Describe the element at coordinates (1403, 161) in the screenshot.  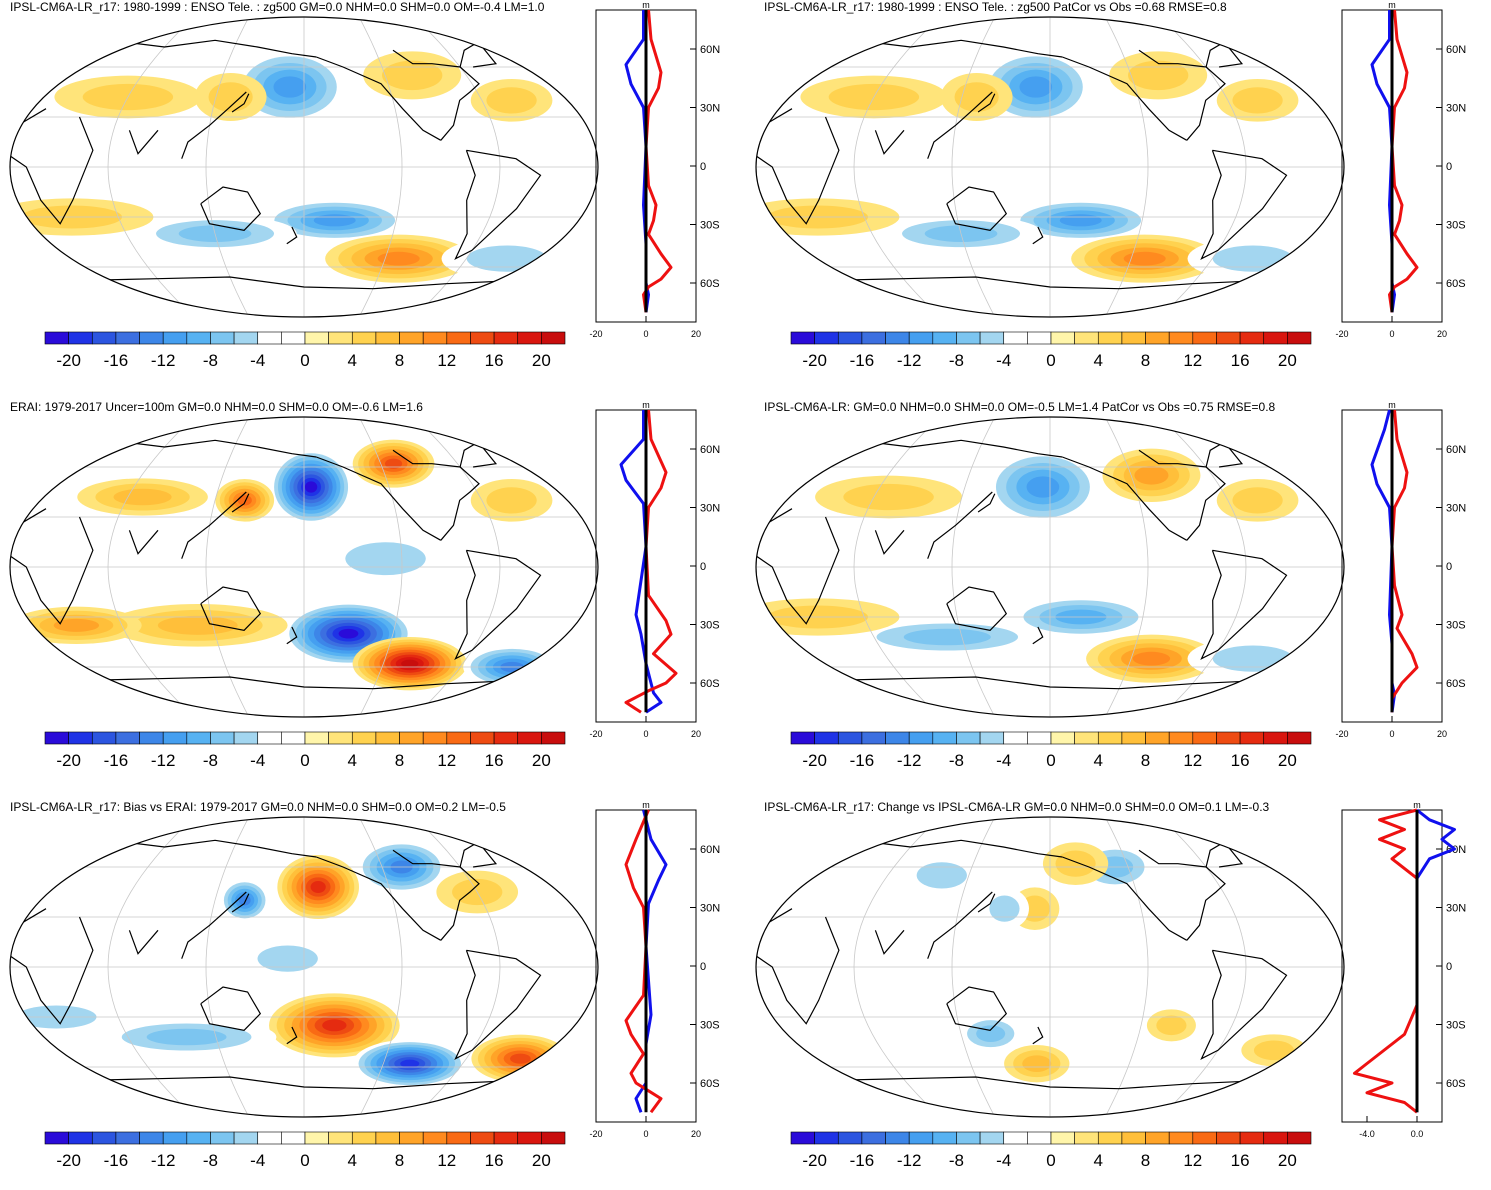
I see `profile-series-red` at that location.